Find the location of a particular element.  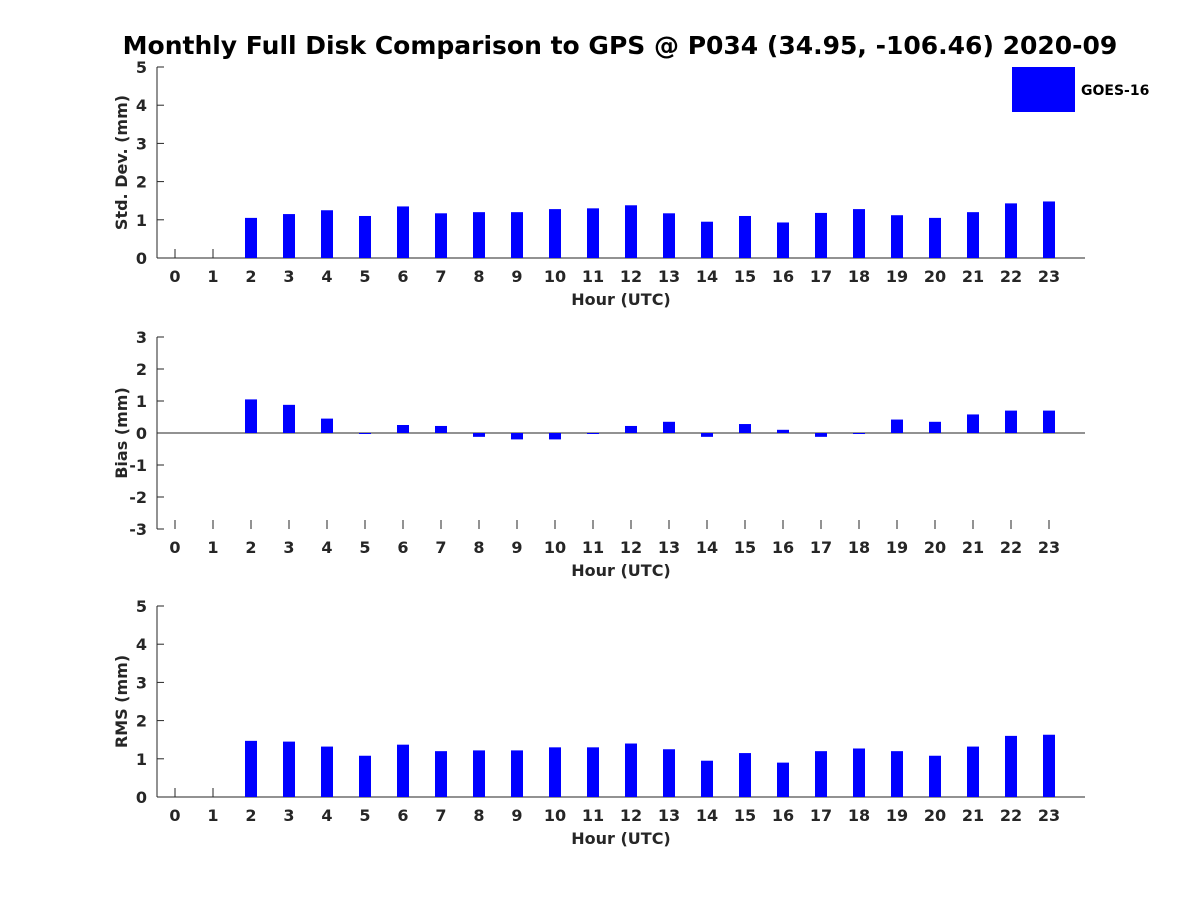

x-tick-label: 18 is located at coordinates (859, 815).